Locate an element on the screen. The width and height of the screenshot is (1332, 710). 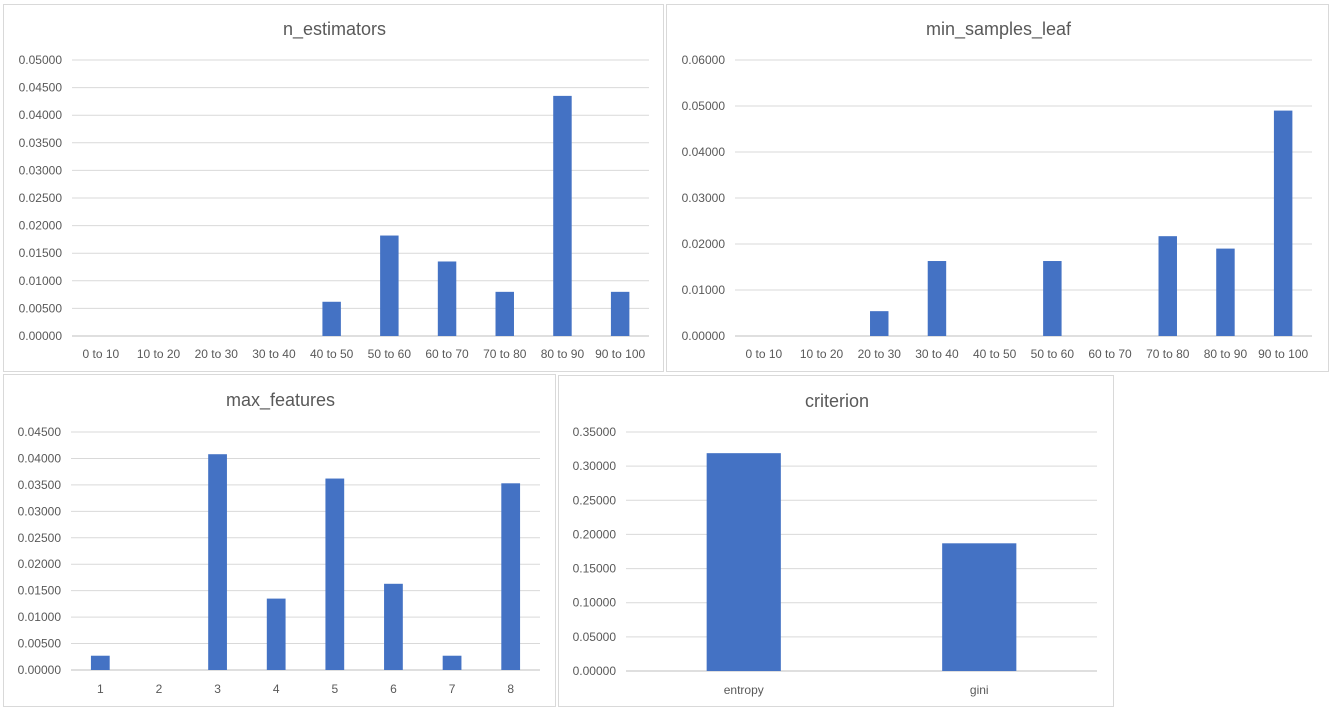
bar-entropy is located at coordinates (743, 562).